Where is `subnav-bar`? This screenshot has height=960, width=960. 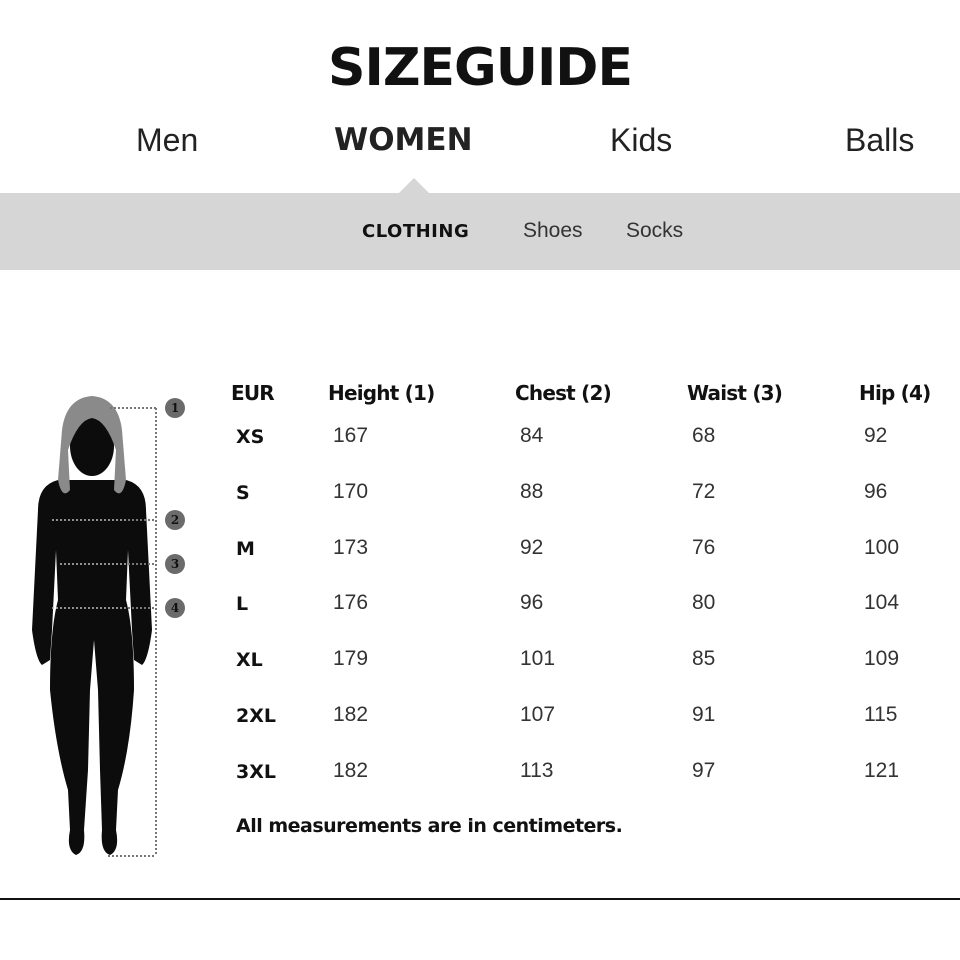 subnav-bar is located at coordinates (480, 231).